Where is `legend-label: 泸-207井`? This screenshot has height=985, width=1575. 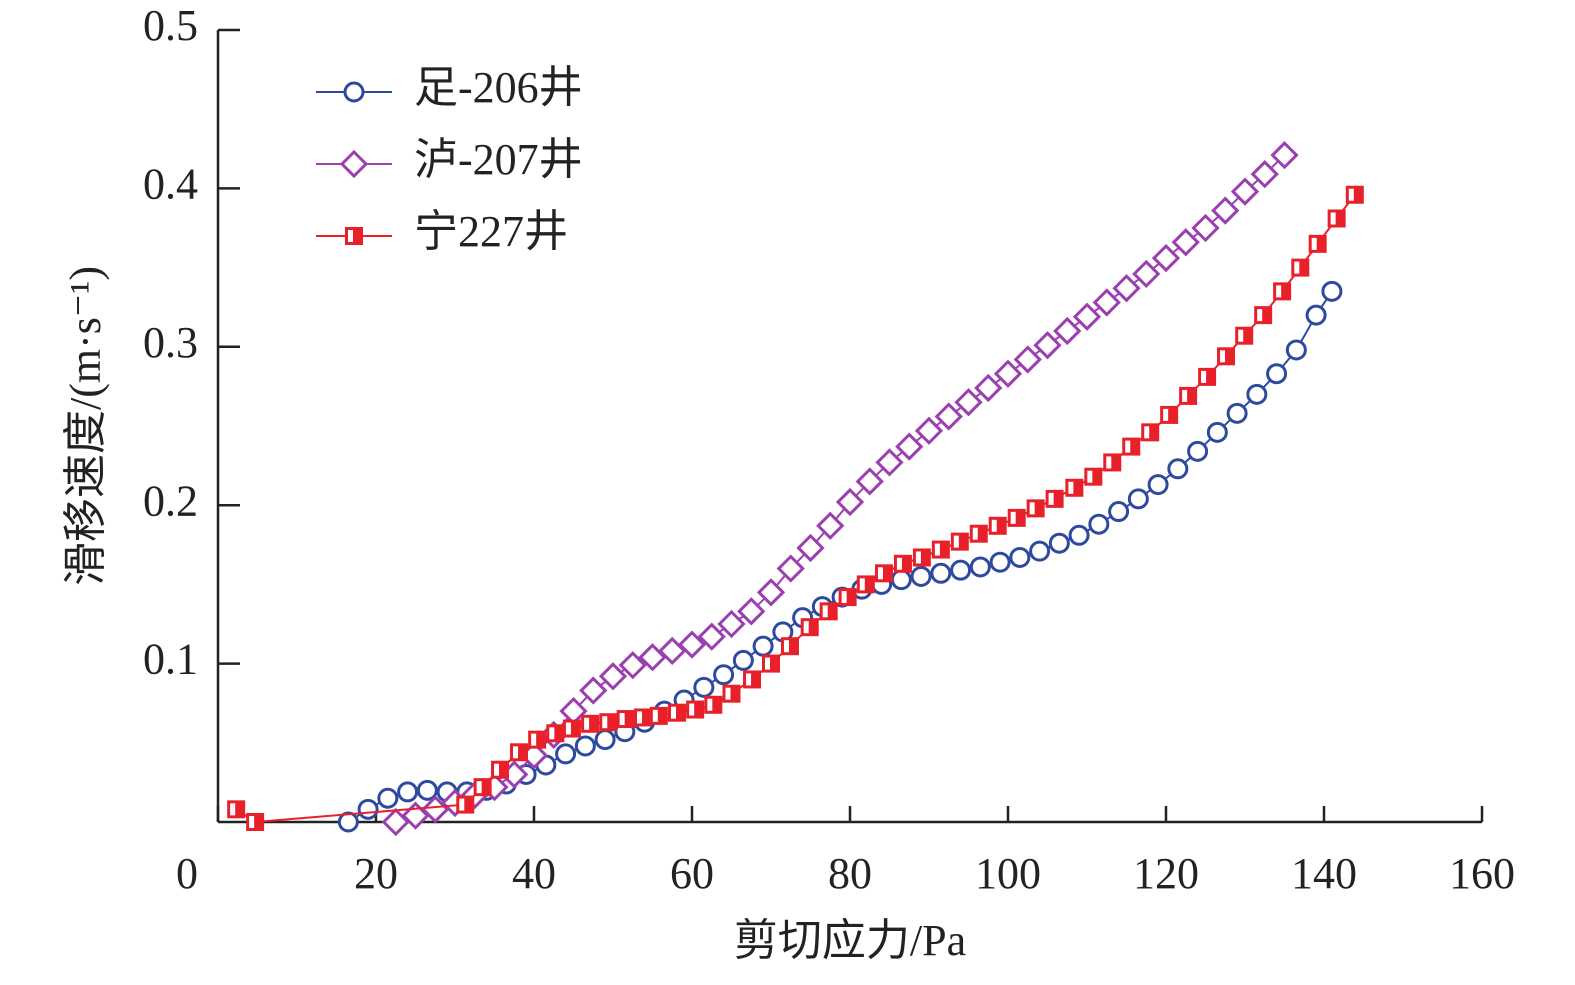 legend-label: 泸-207井 is located at coordinates (498, 159).